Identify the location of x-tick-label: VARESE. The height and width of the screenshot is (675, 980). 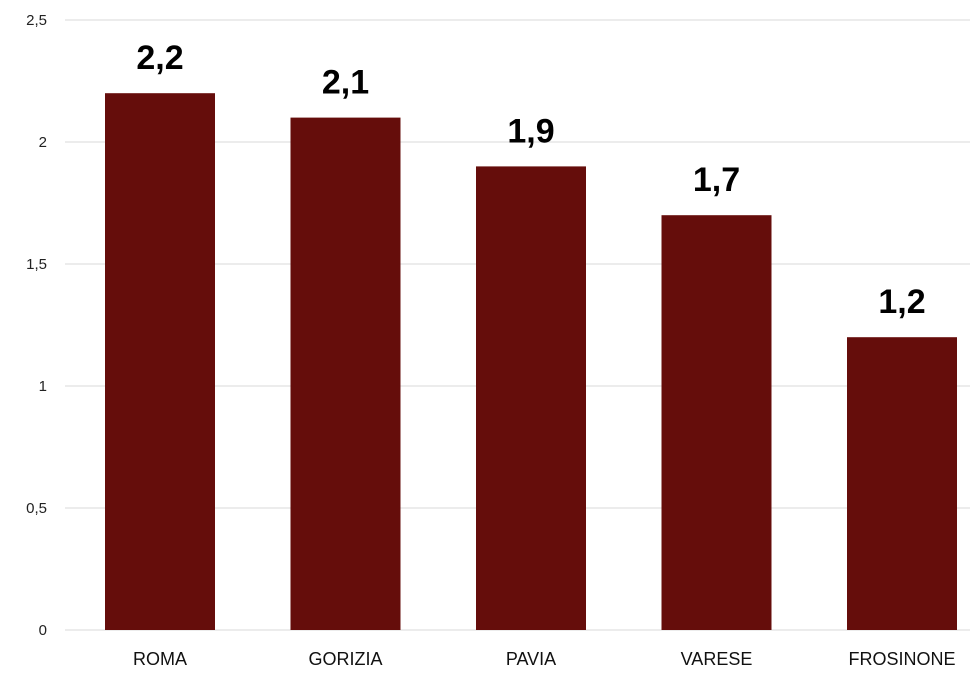
(717, 659).